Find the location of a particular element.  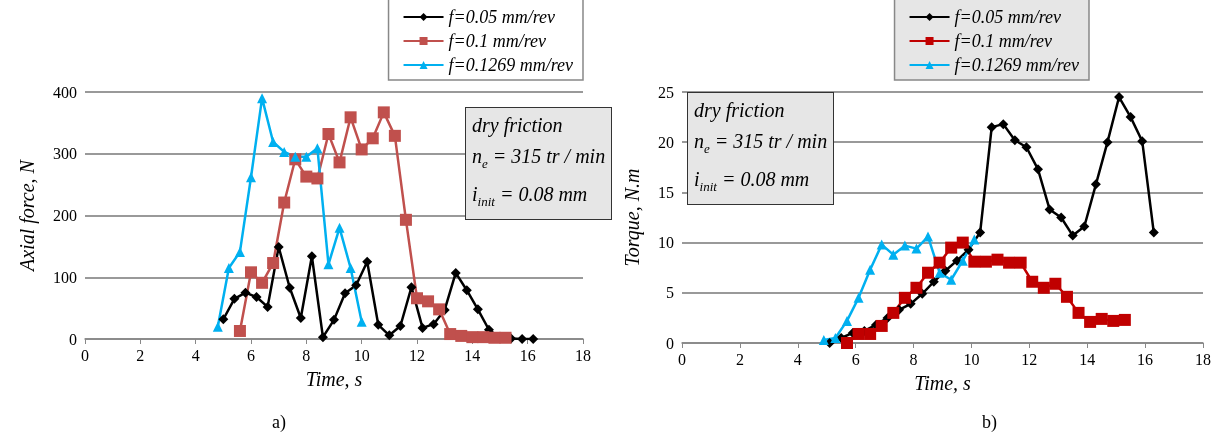

y-axis-title: Axial force, N is located at coordinates (27, 215).